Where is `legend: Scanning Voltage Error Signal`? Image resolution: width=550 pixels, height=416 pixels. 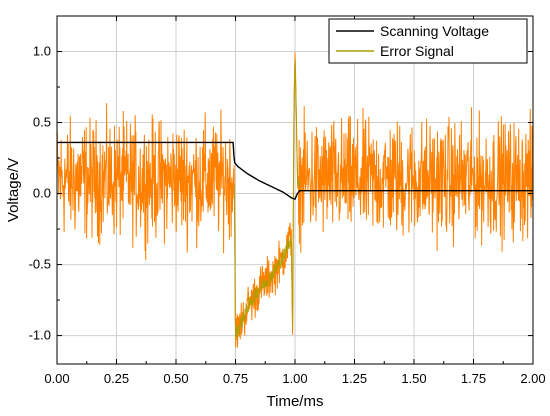
legend: Scanning Voltage Error Signal is located at coordinates (428, 41).